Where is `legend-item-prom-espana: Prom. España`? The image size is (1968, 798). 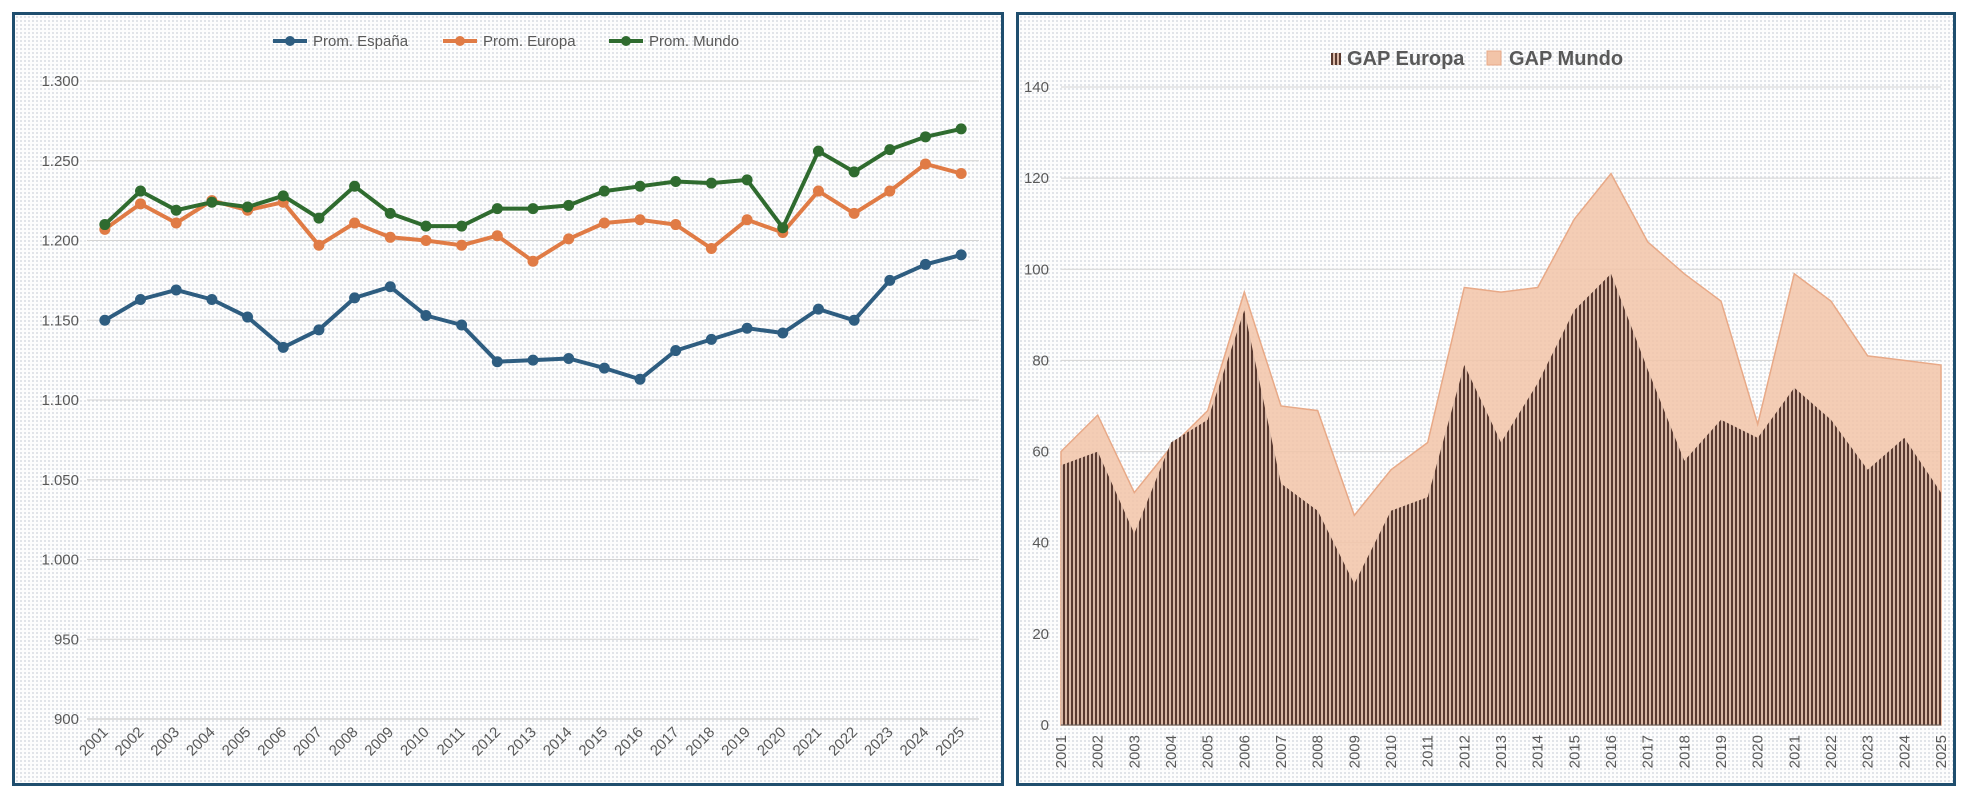
legend-item-prom-espana: Prom. España is located at coordinates (341, 41).